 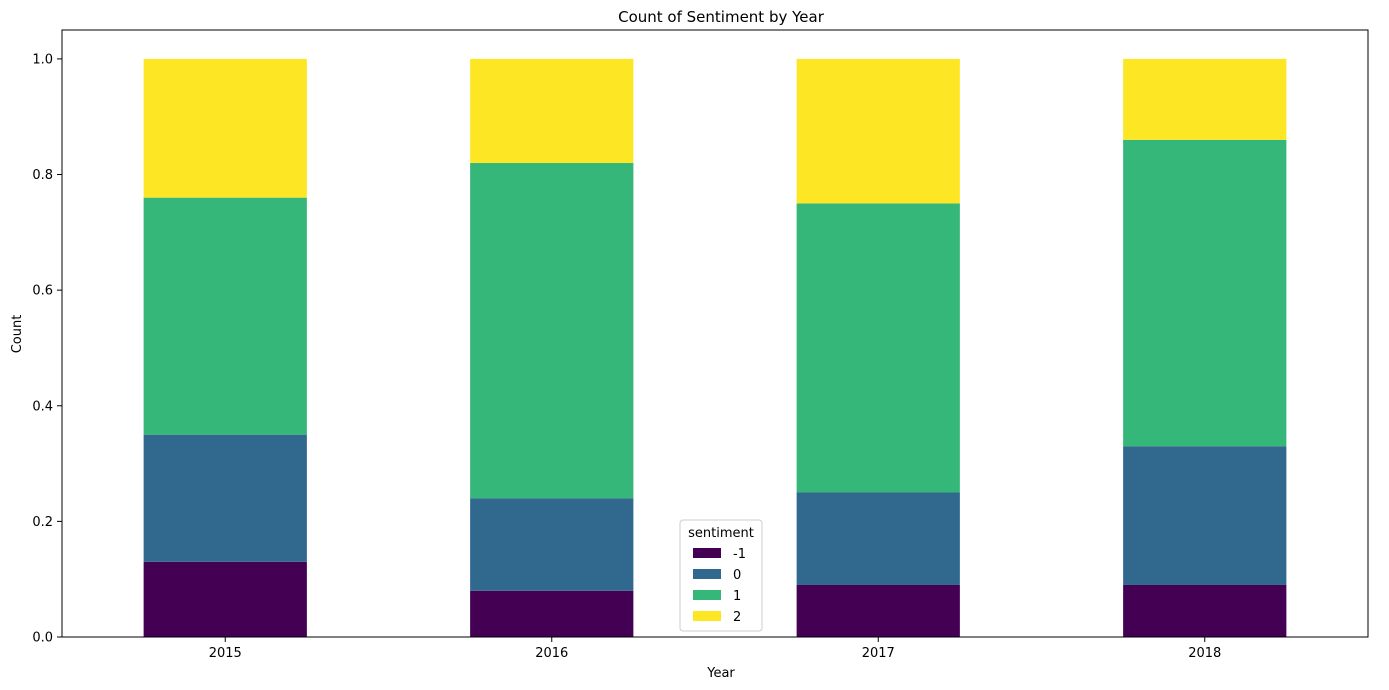 What do you see at coordinates (42, 59) in the screenshot?
I see `y-tick-label: 1.0` at bounding box center [42, 59].